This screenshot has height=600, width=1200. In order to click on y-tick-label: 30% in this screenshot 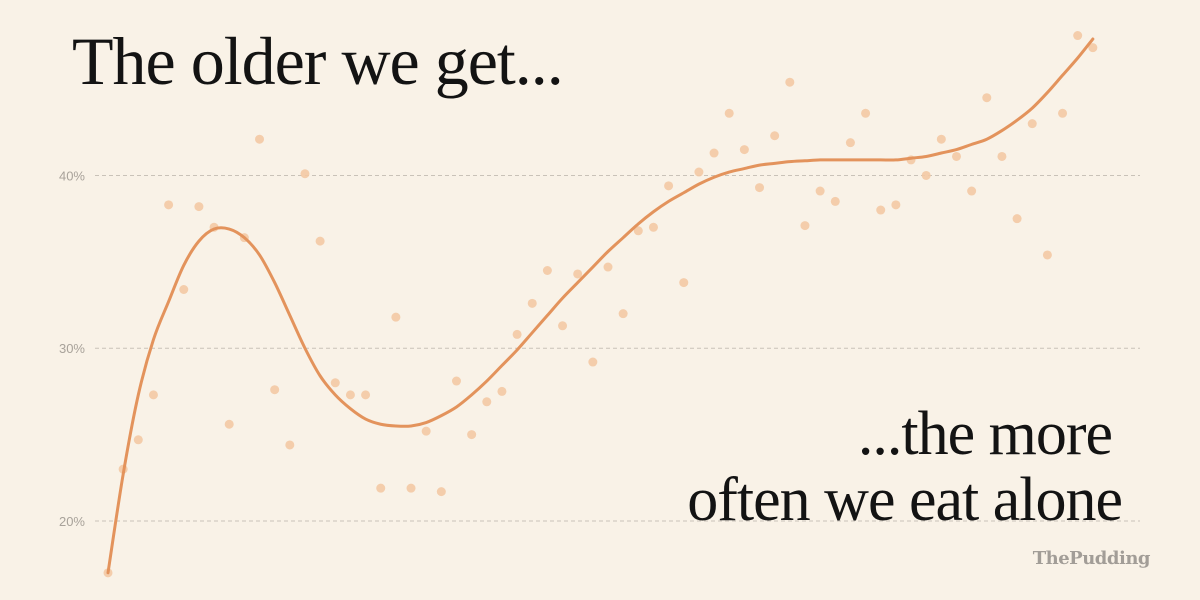, I will do `click(72, 348)`.